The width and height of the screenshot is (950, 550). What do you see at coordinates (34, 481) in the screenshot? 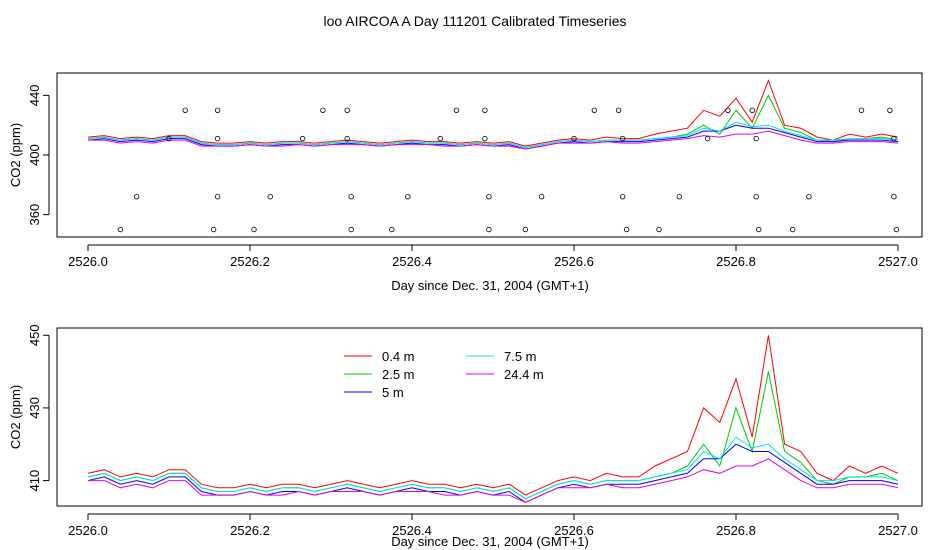
I see `bottom-y-tick-label: 410` at bounding box center [34, 481].